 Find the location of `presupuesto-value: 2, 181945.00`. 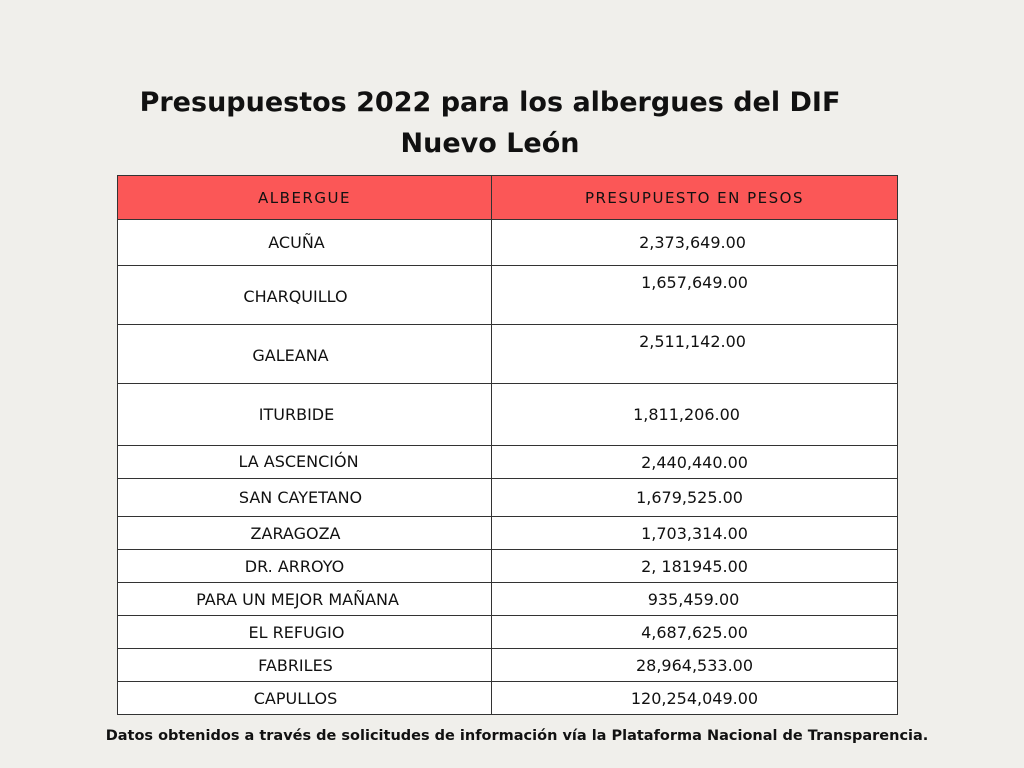

presupuesto-value: 2, 181945.00 is located at coordinates (694, 566).